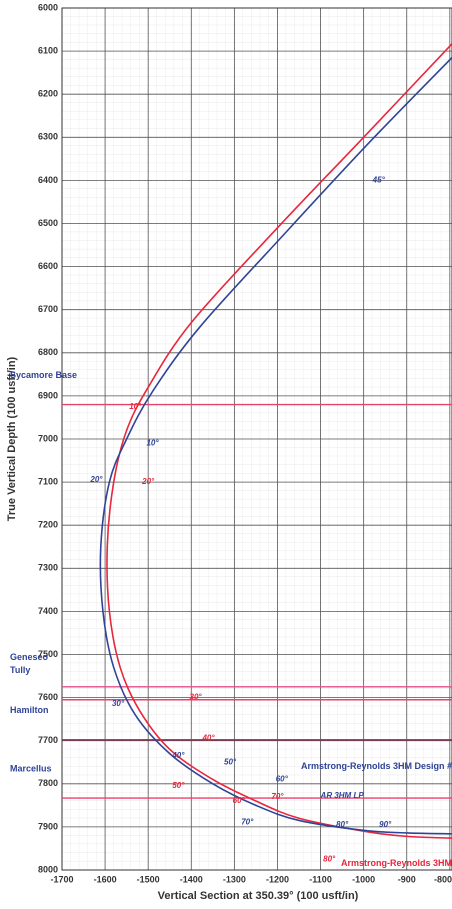 The width and height of the screenshot is (452, 909). I want to click on x-tick-label: -1000, so click(363, 879).